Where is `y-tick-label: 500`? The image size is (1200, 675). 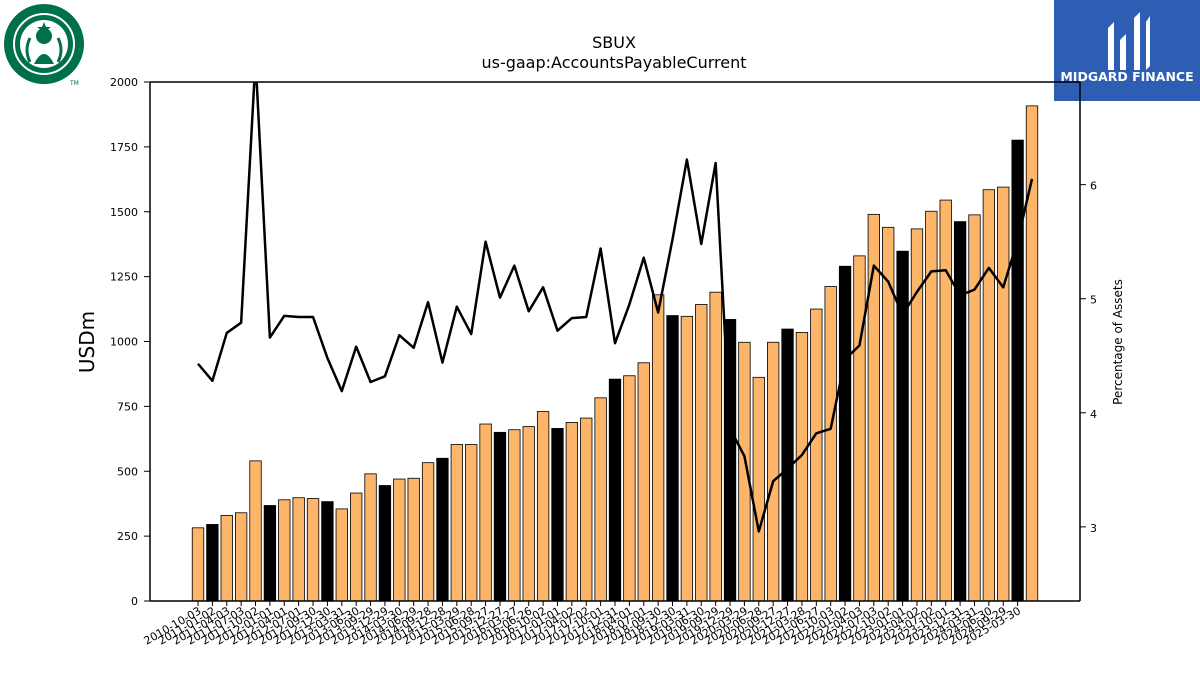
y-tick-label: 500 is located at coordinates (127, 471).